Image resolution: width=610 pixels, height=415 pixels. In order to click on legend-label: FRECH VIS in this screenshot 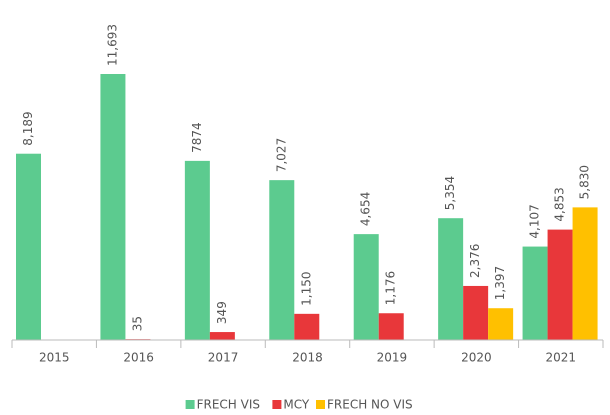, I will do `click(228, 405)`.